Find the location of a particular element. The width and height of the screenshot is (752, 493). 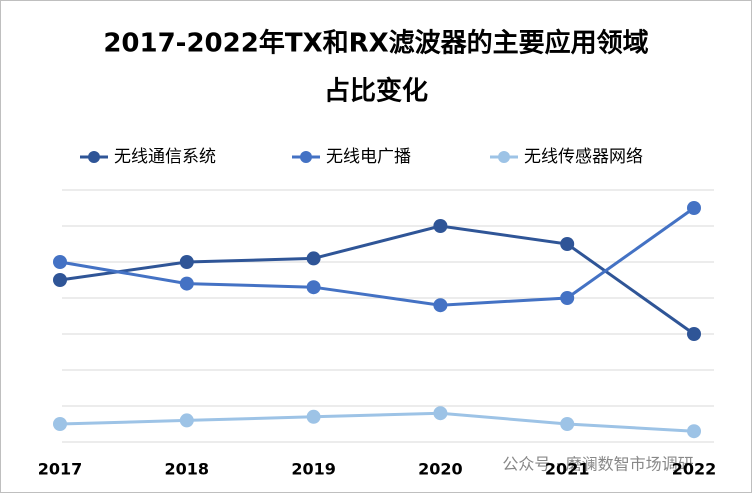

chart-title: 2017-2022年TX和RX滤波器的主要应用领域 is located at coordinates (375, 43).